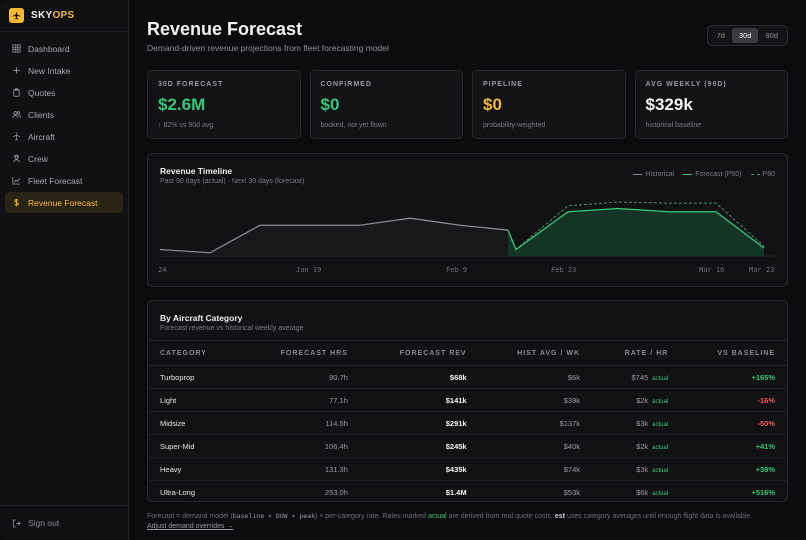 Image resolution: width=806 pixels, height=540 pixels. I want to click on sidebar-item-label: Fleet Forecast, so click(55, 180).